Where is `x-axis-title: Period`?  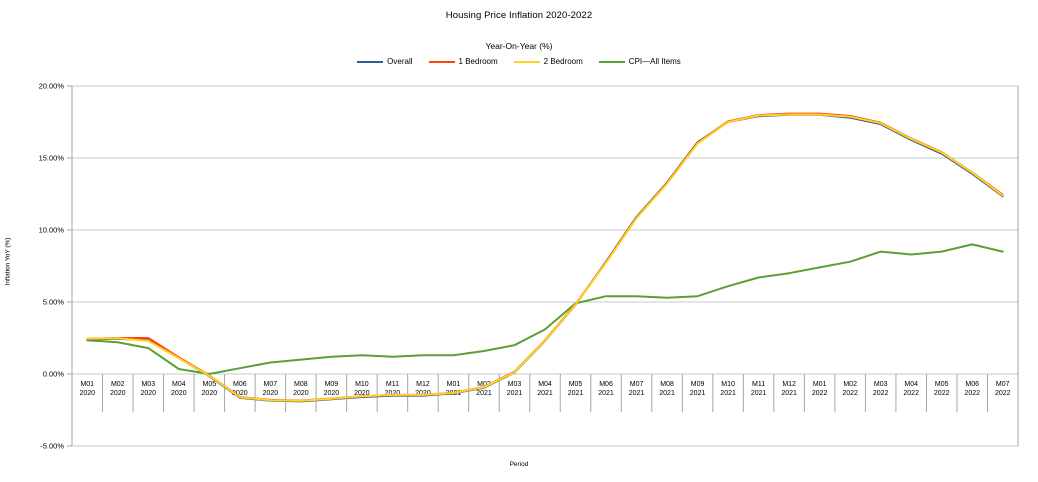 x-axis-title: Period is located at coordinates (519, 464).